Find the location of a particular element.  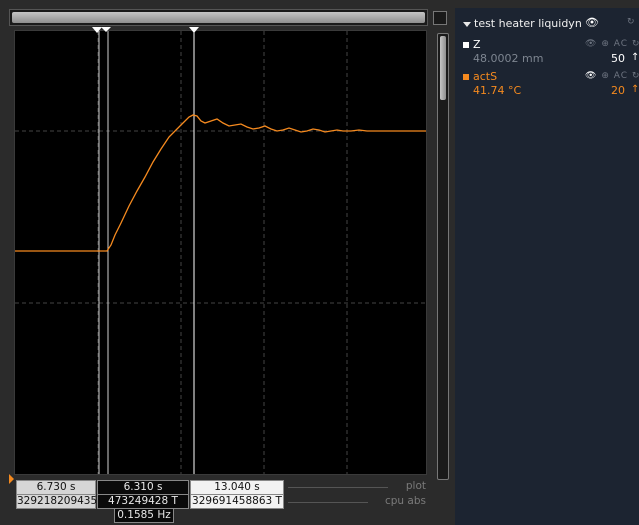

cursor-1-marker is located at coordinates (97, 30).